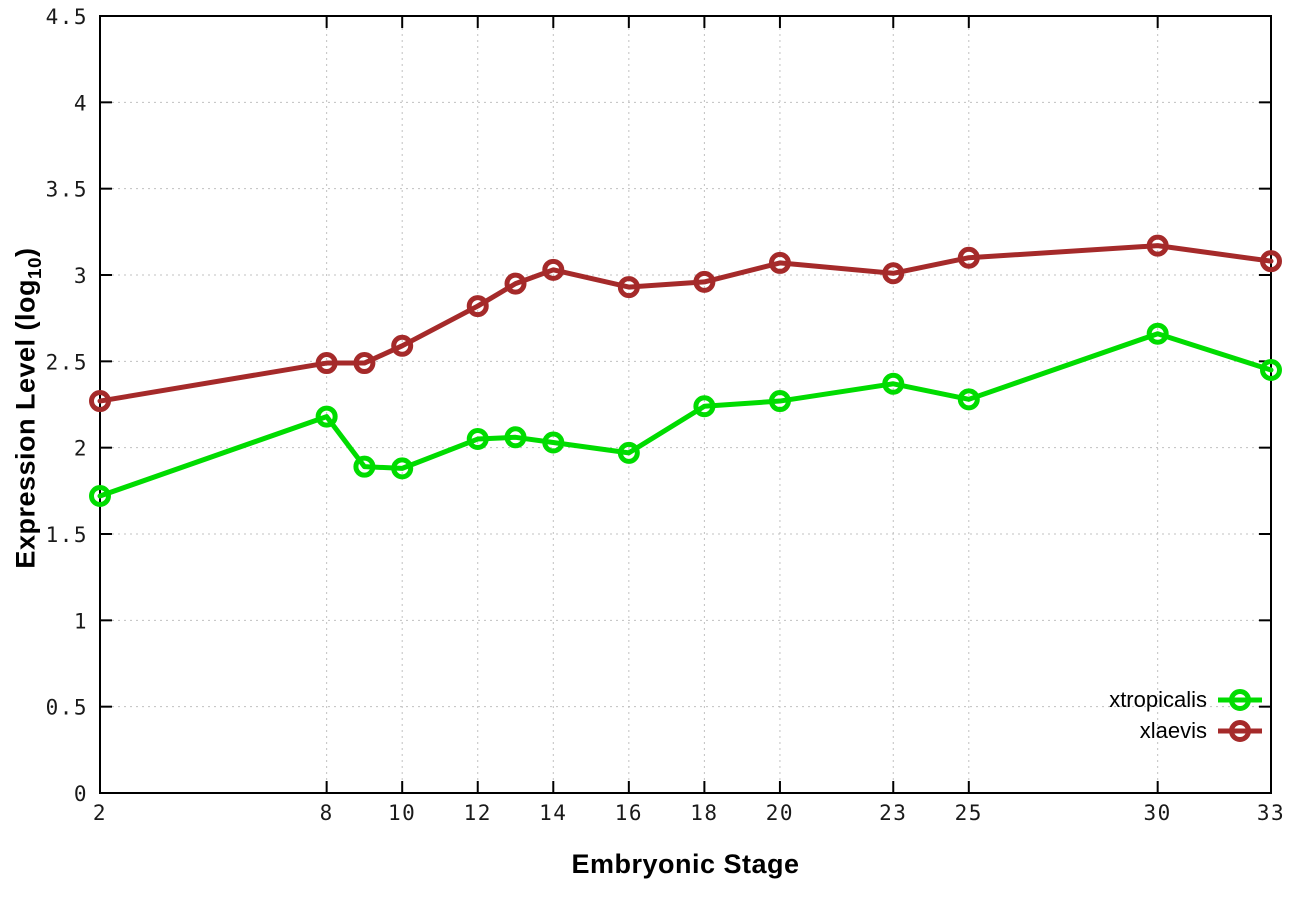 Image resolution: width=1296 pixels, height=907 pixels. Describe the element at coordinates (81, 276) in the screenshot. I see `y-tick-label-3: 3` at that location.